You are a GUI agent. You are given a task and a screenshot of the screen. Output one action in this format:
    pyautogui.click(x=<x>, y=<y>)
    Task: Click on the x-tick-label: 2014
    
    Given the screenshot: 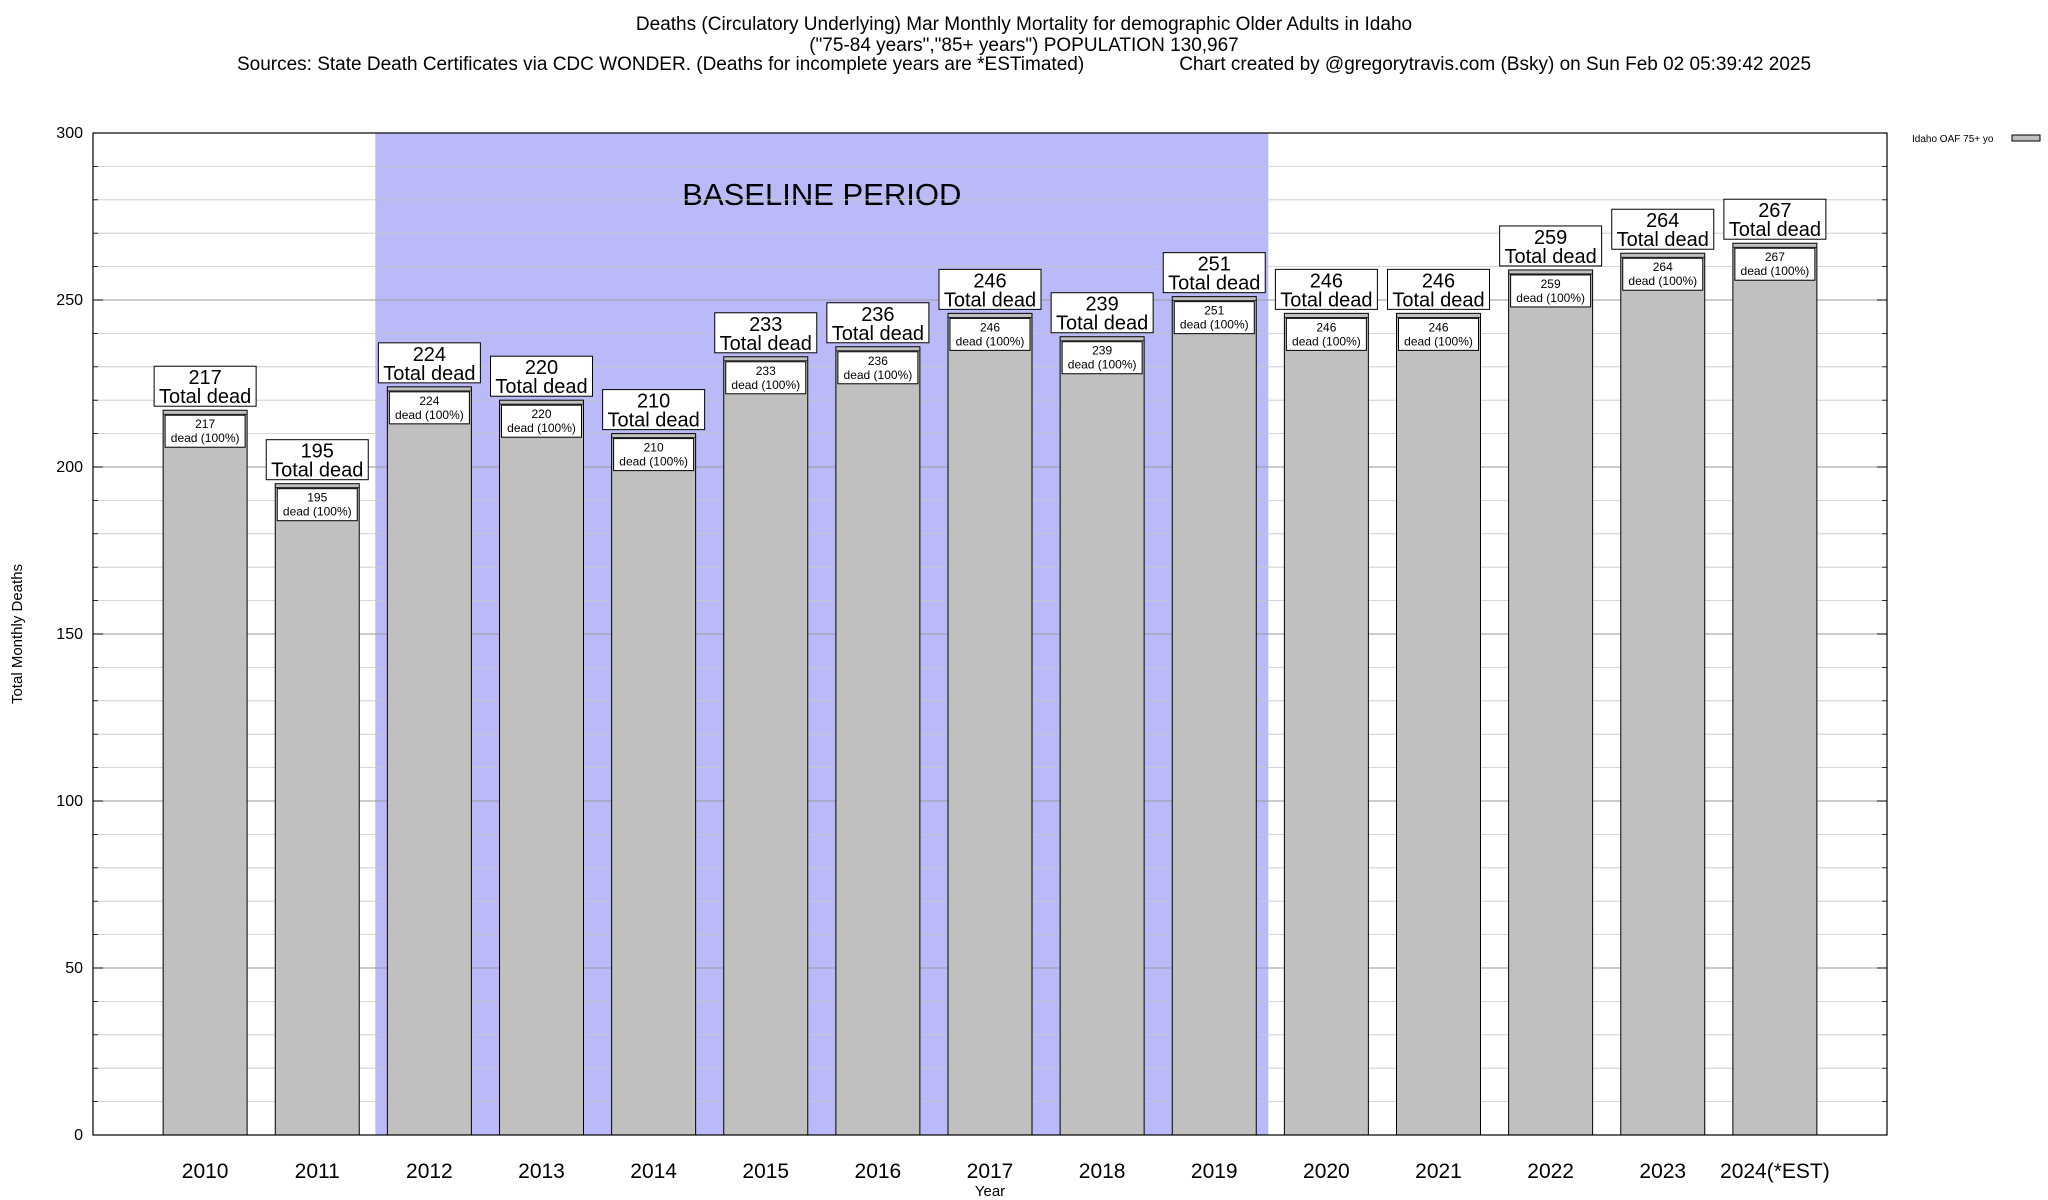 What is the action you would take?
    pyautogui.click(x=653, y=1171)
    